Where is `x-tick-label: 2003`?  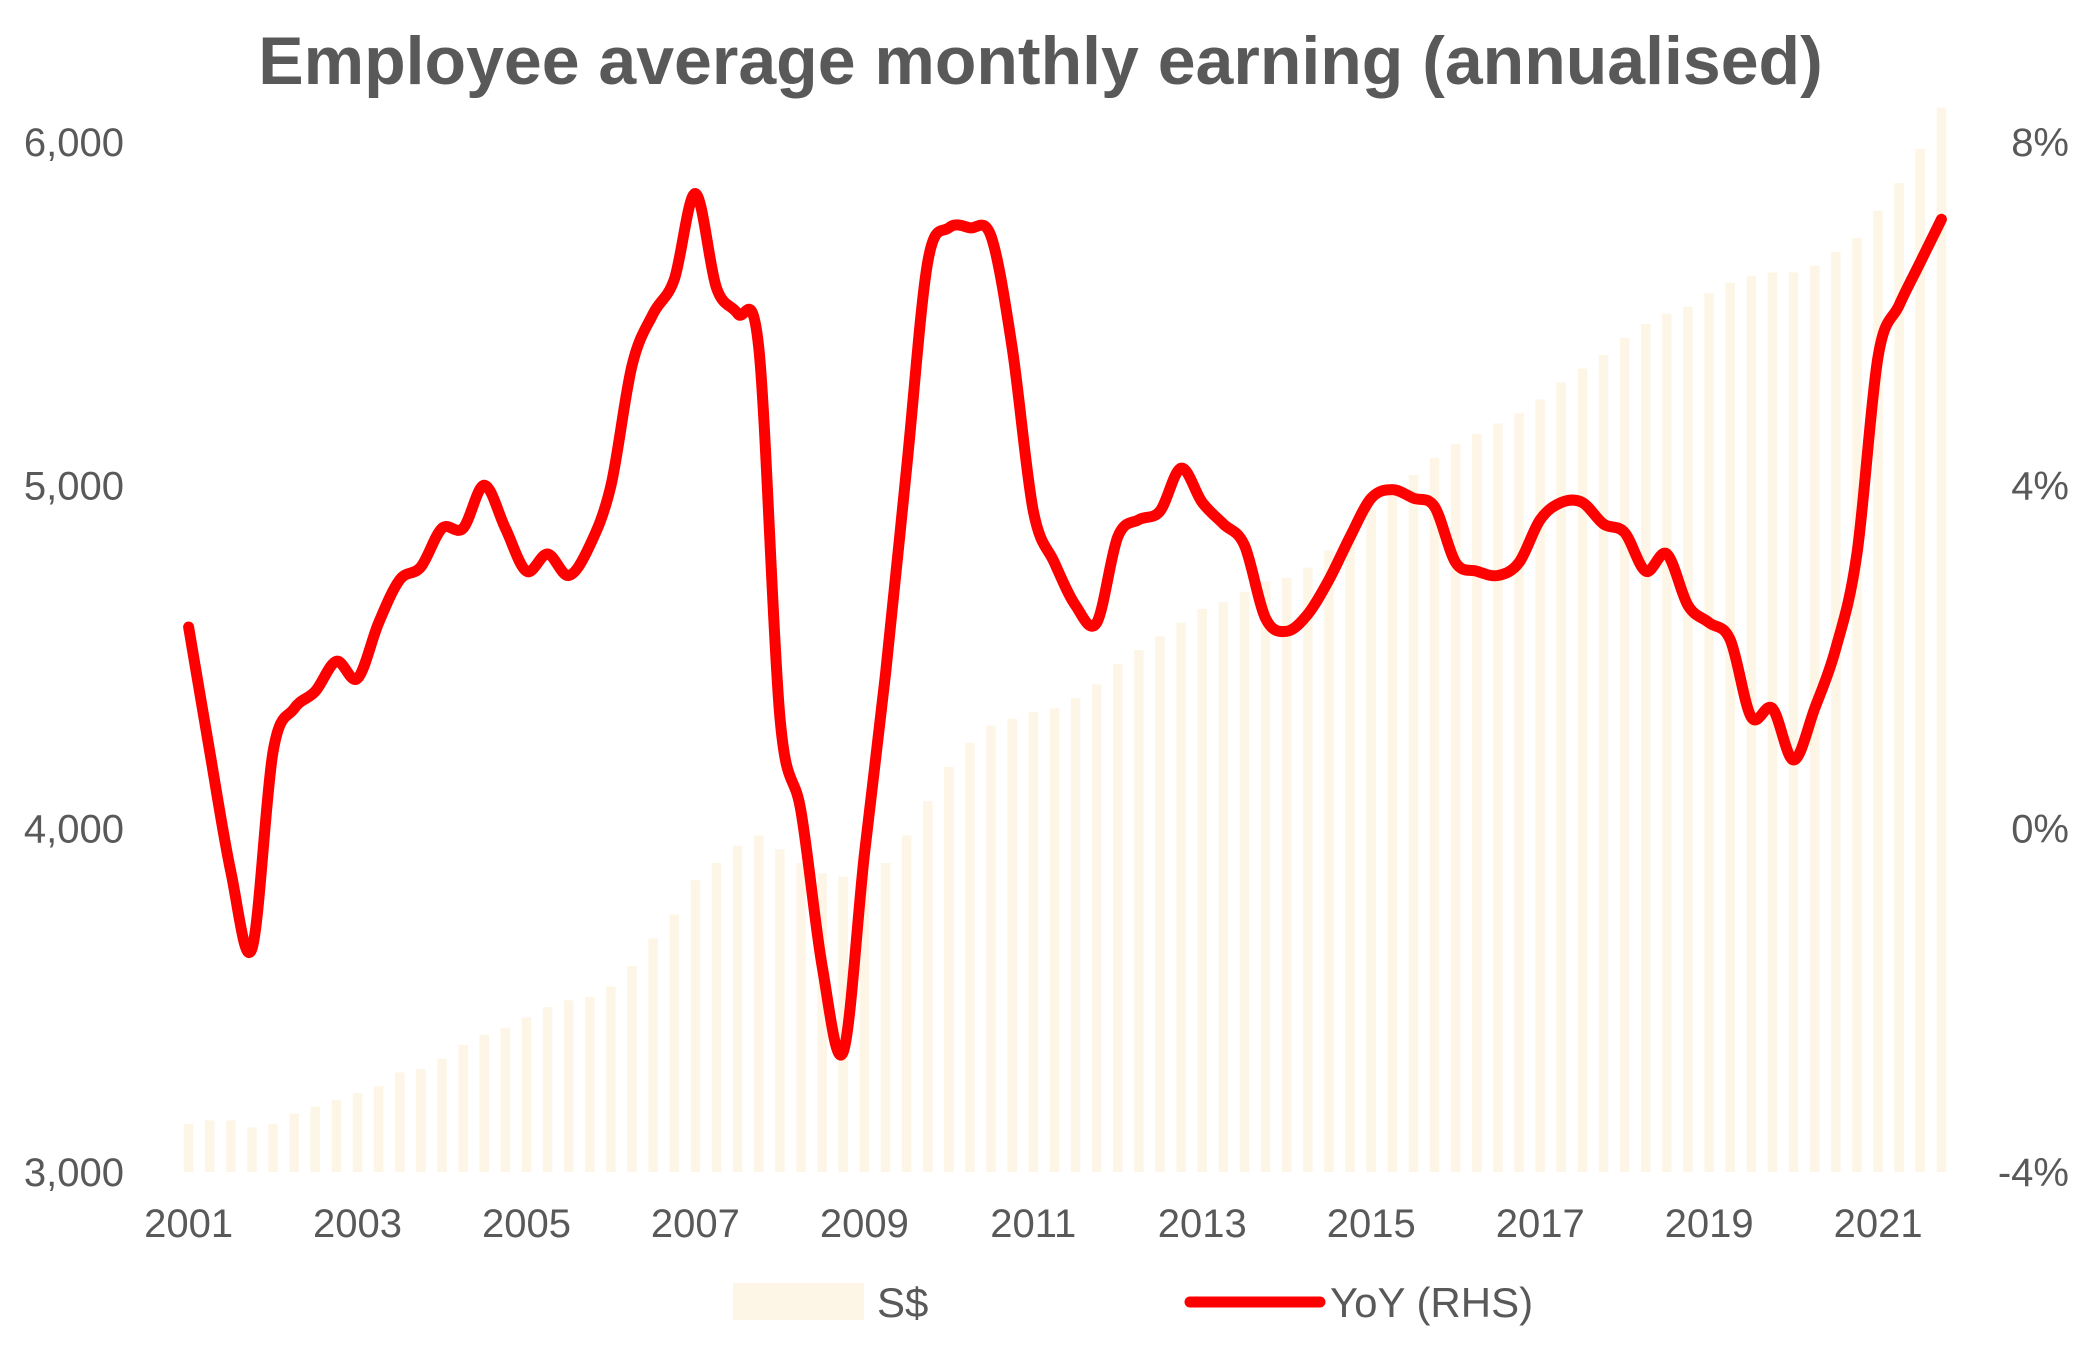
x-tick-label: 2003 is located at coordinates (357, 1224).